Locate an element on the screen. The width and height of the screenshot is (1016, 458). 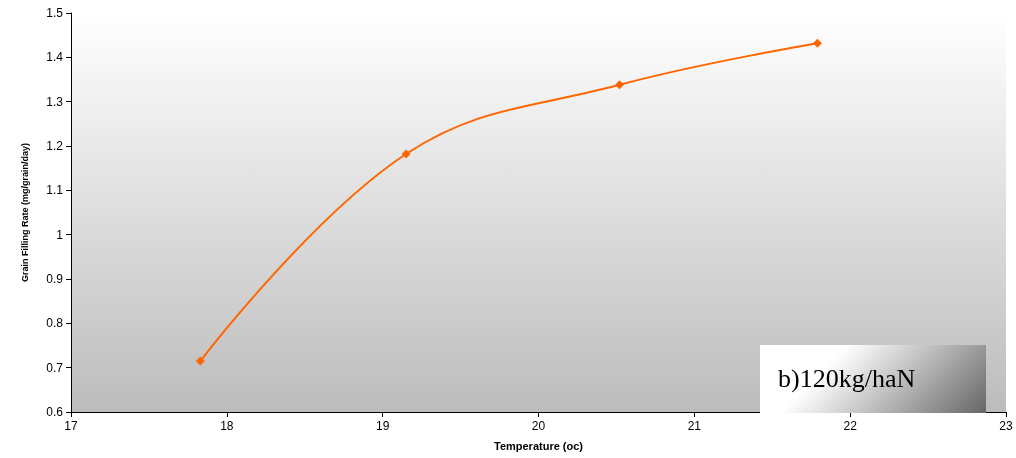
y-tick-label: 0.7 is located at coordinates (55, 367).